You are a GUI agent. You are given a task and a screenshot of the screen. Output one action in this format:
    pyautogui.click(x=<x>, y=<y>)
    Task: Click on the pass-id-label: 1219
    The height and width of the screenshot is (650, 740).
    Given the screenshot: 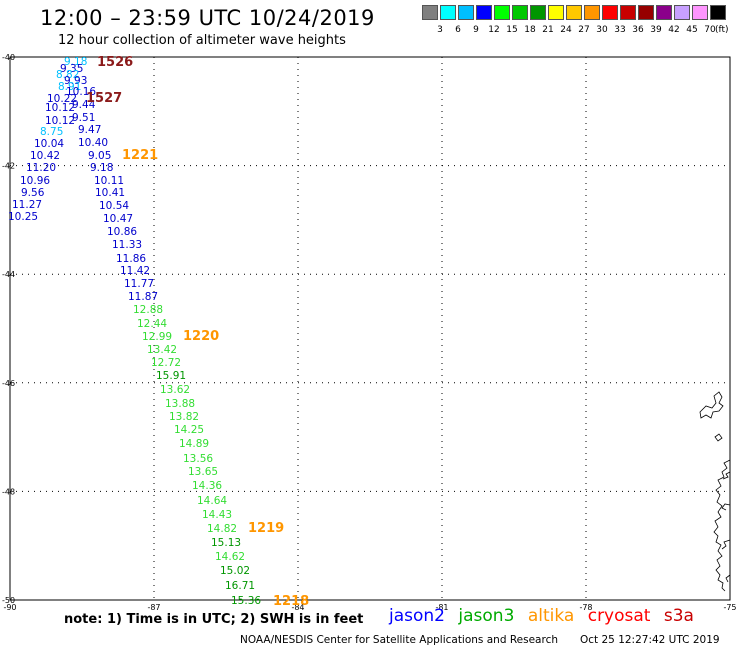 What is the action you would take?
    pyautogui.click(x=266, y=528)
    